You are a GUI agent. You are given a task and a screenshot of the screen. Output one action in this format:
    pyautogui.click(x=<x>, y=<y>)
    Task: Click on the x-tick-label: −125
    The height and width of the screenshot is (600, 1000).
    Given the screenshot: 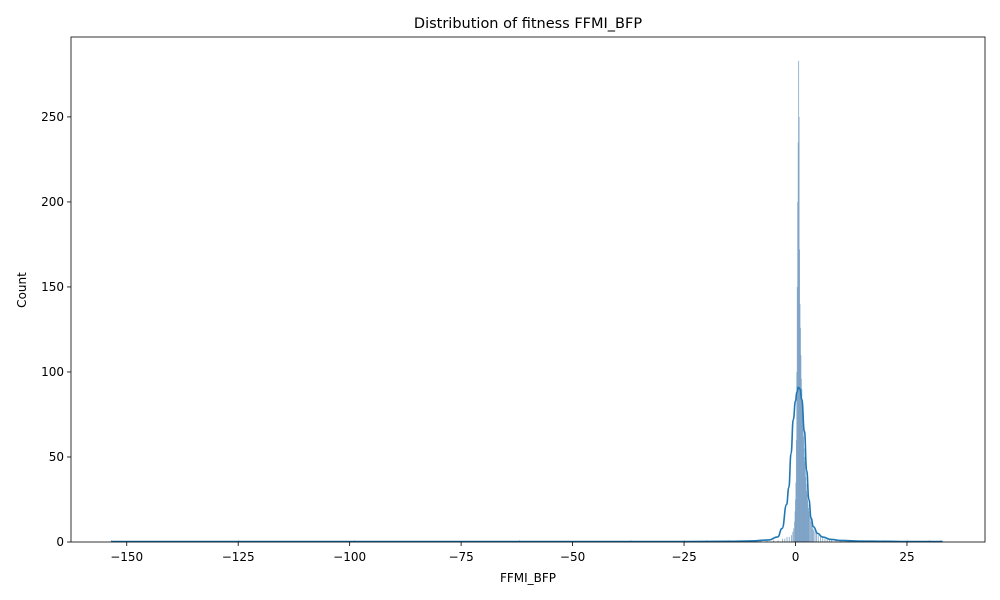 What is the action you would take?
    pyautogui.click(x=238, y=557)
    